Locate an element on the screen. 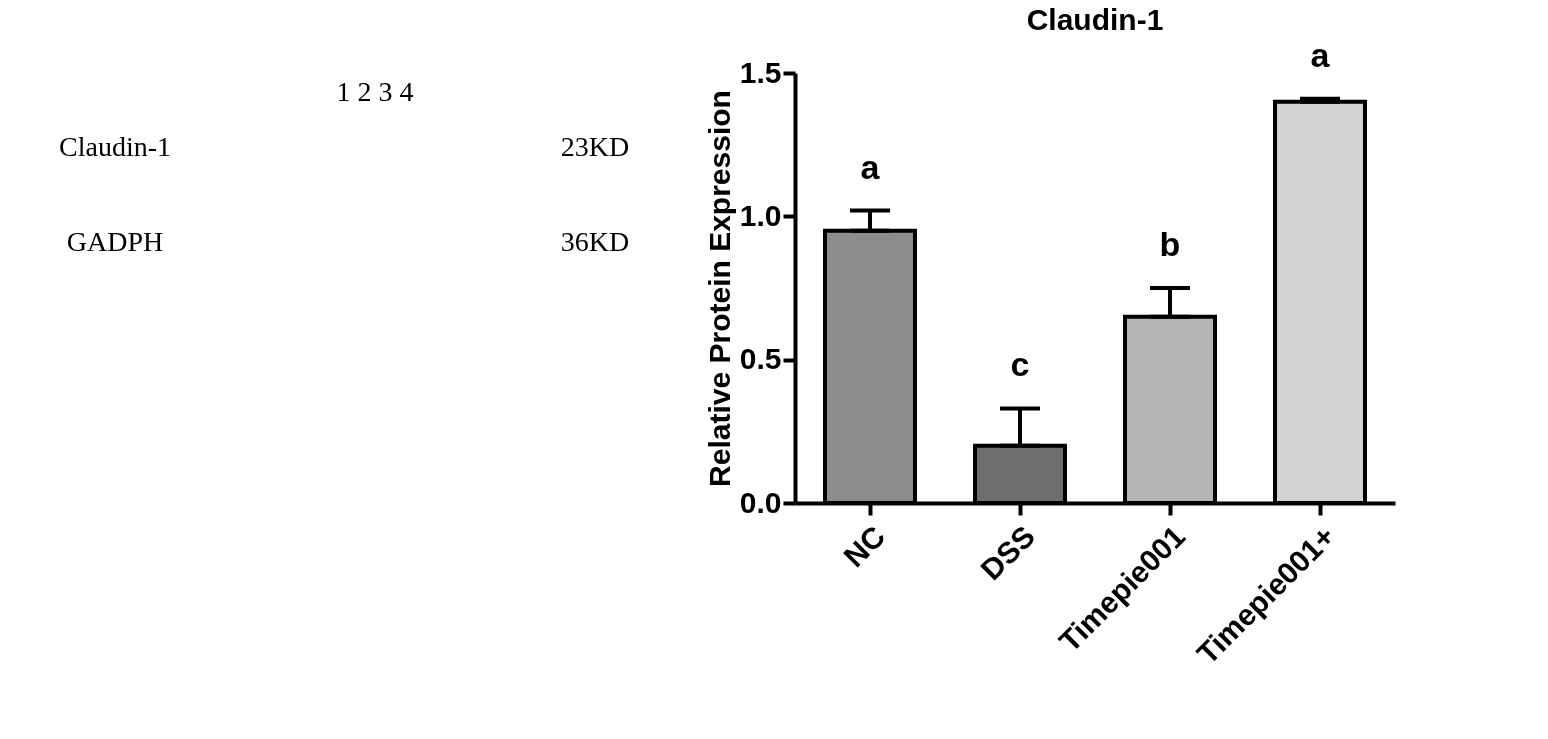  x-tick-label: NC is located at coordinates (864, 546).